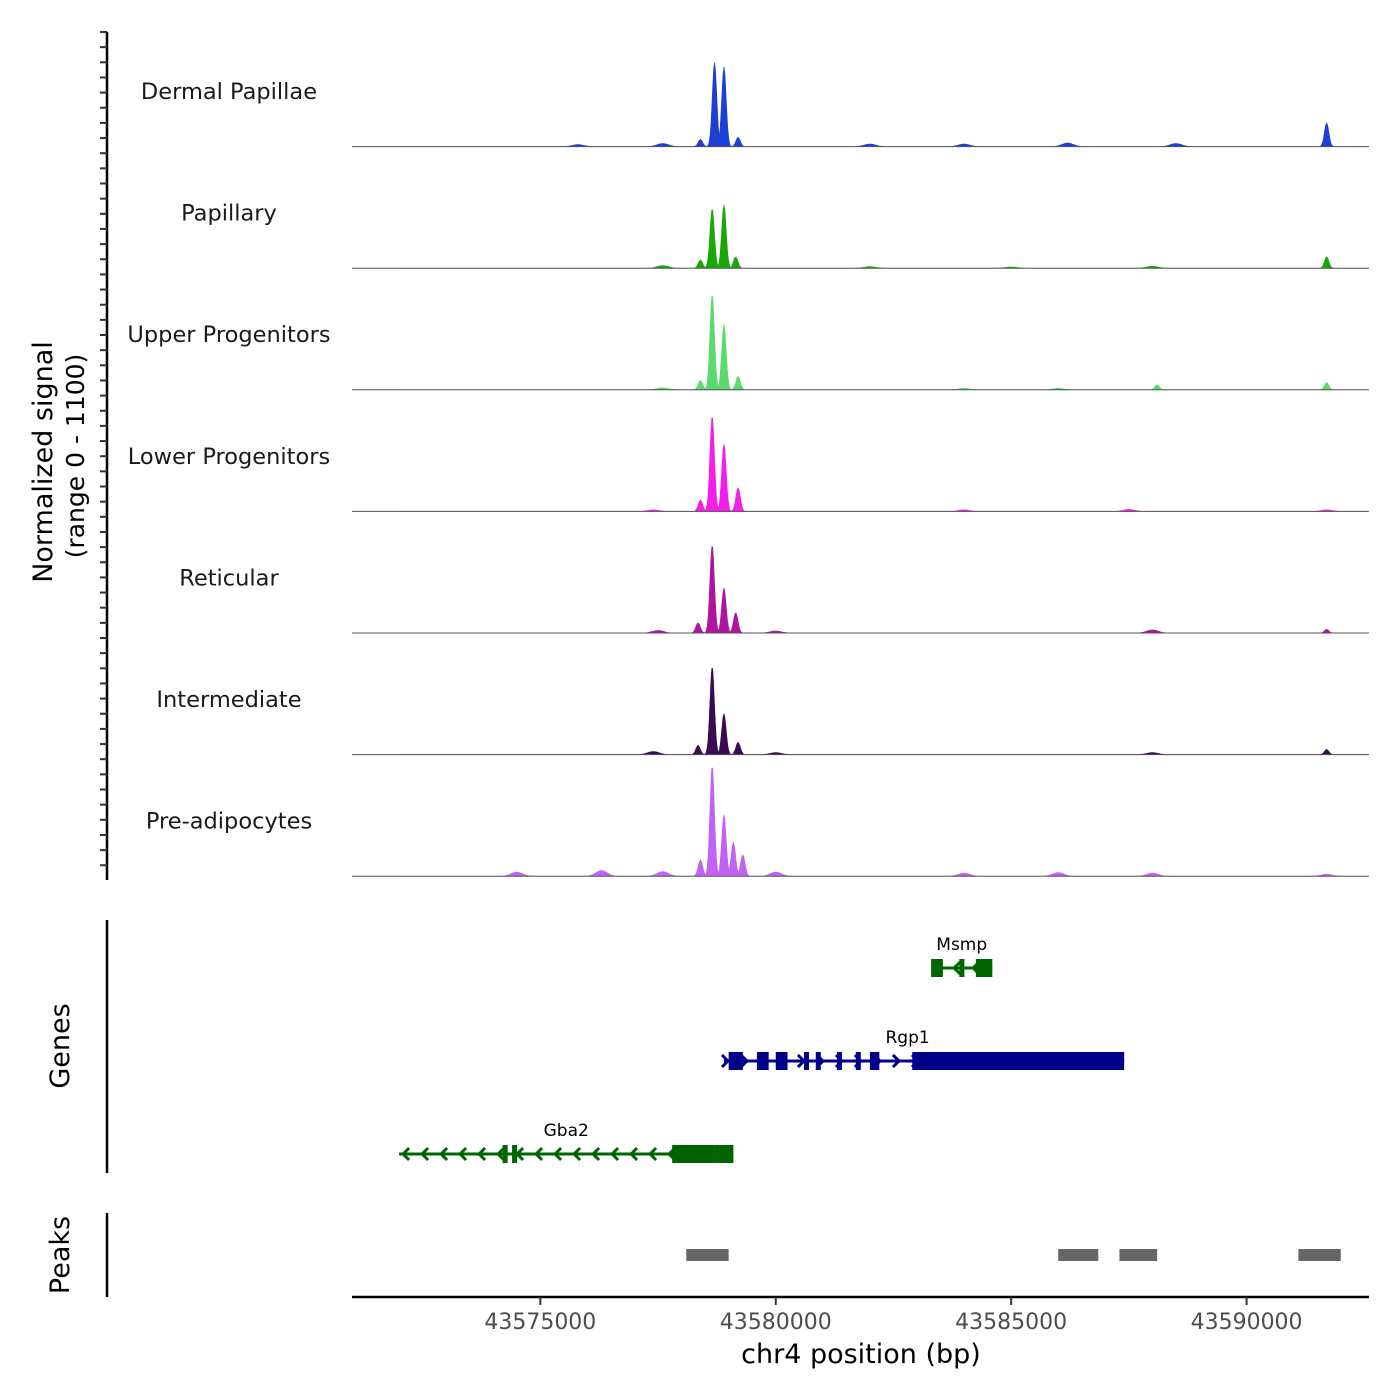  I want to click on gene-msmp: Msmp, so click(962, 956).